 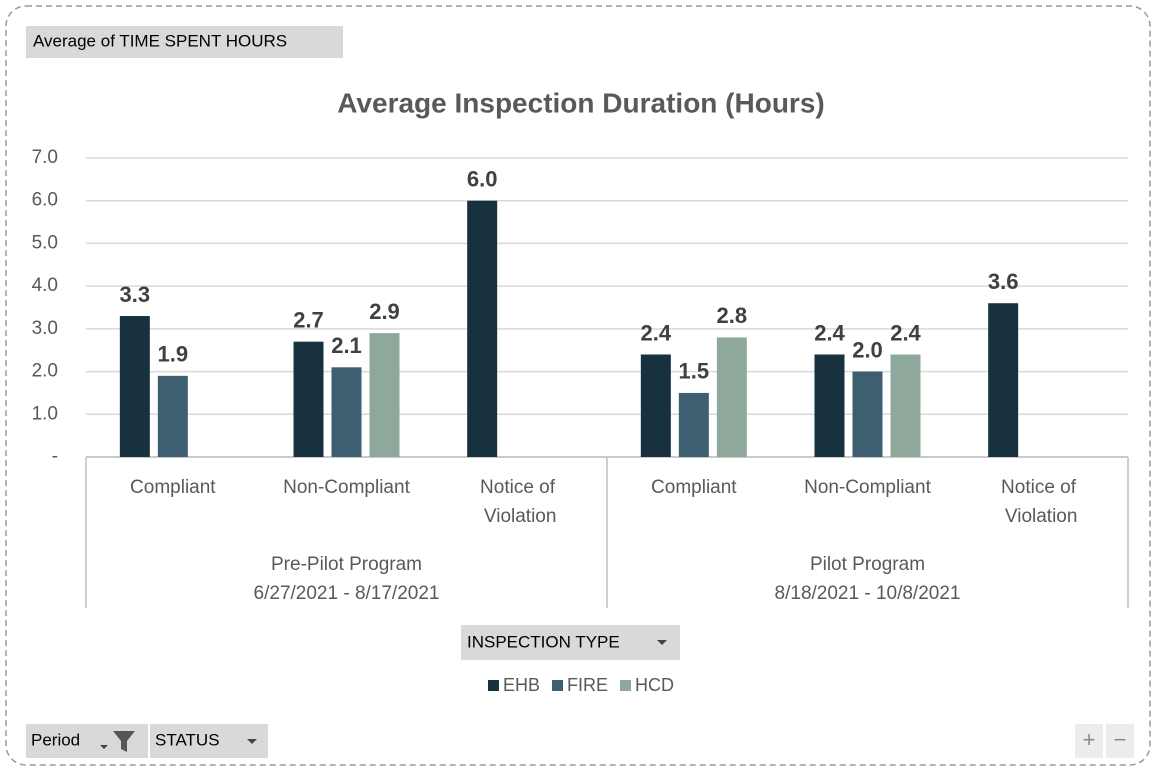 What do you see at coordinates (732, 315) in the screenshot?
I see `data-label: 2.8` at bounding box center [732, 315].